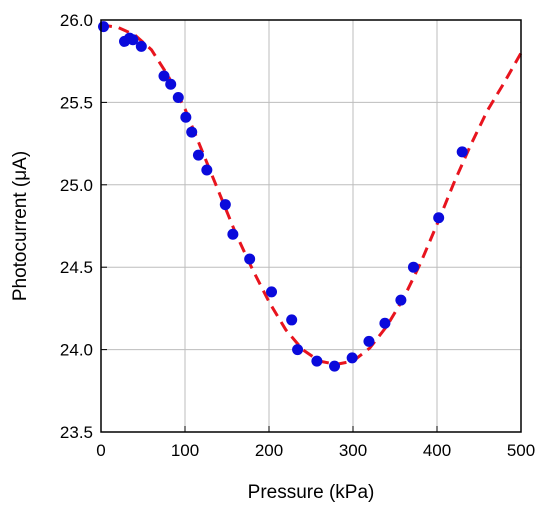 This screenshot has width=550, height=508. Describe the element at coordinates (76, 20) in the screenshot. I see `y-tick-label: 26.0` at that location.